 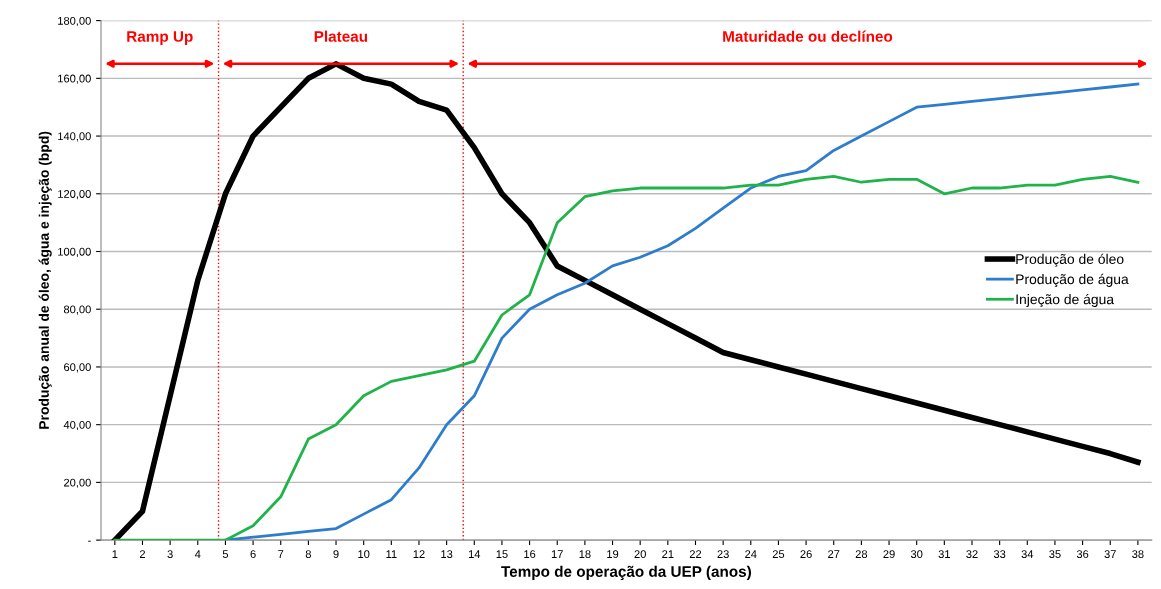 What do you see at coordinates (613, 554) in the screenshot?
I see `x-tick-label: 19` at bounding box center [613, 554].